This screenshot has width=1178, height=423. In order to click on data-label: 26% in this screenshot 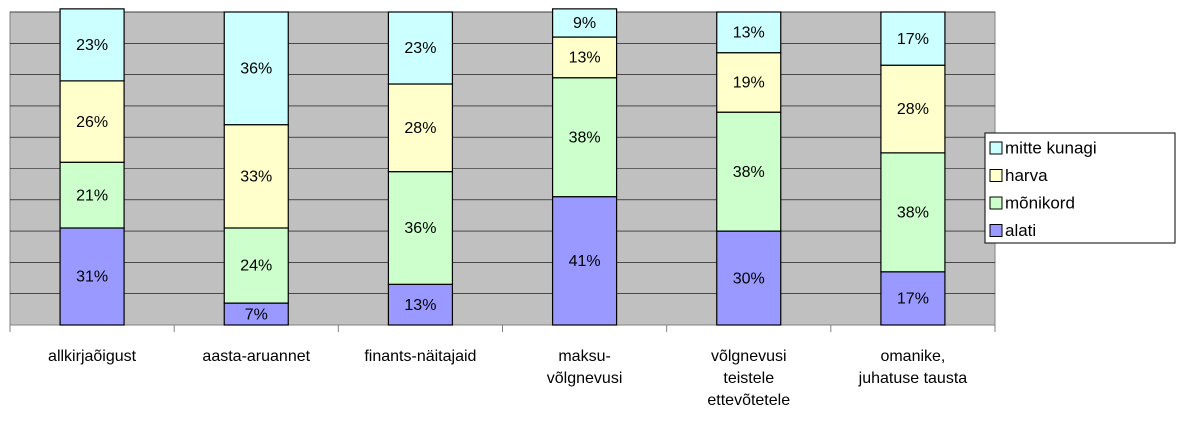, I will do `click(92, 122)`.